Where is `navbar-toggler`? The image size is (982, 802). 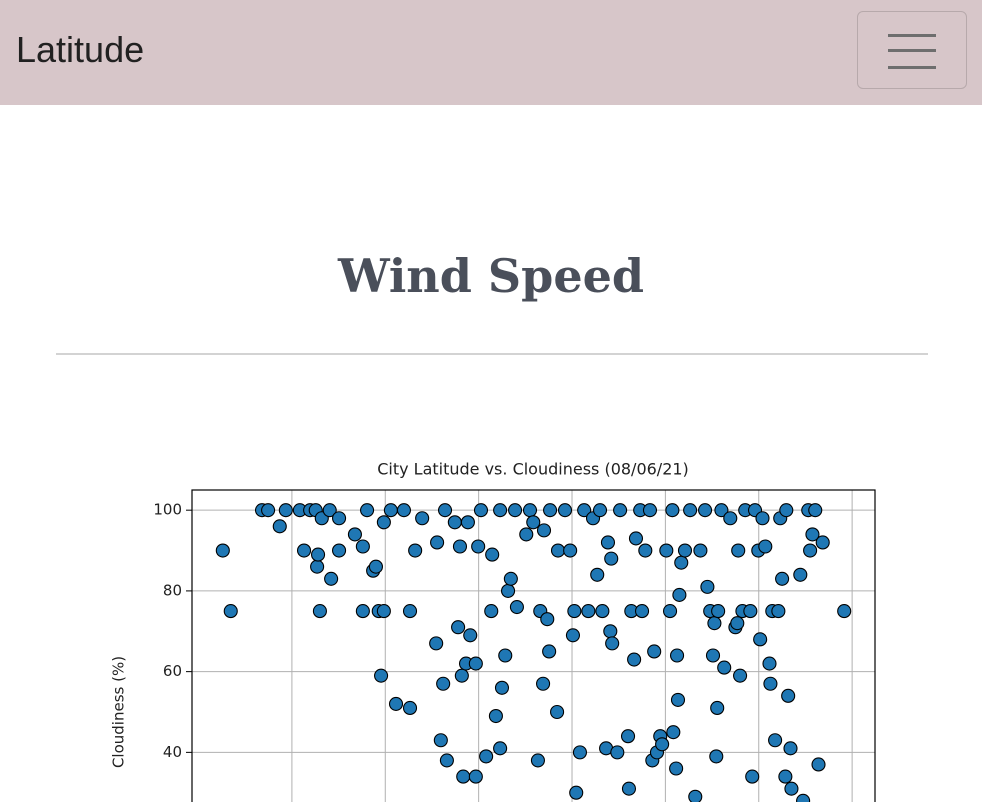
navbar-toggler is located at coordinates (912, 50).